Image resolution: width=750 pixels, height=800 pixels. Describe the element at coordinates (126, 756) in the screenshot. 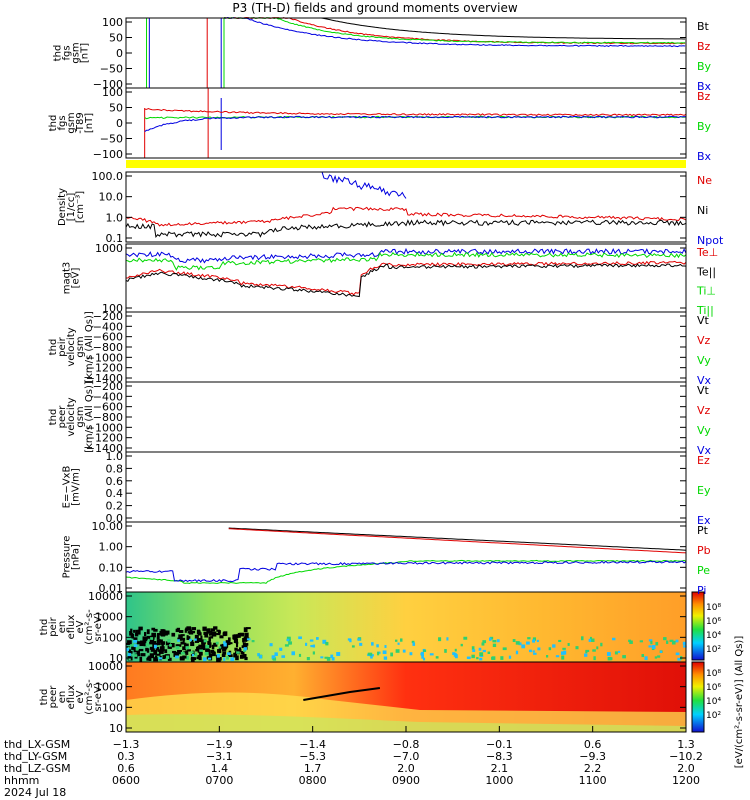

I see `x-ly-label: 0.3` at that location.